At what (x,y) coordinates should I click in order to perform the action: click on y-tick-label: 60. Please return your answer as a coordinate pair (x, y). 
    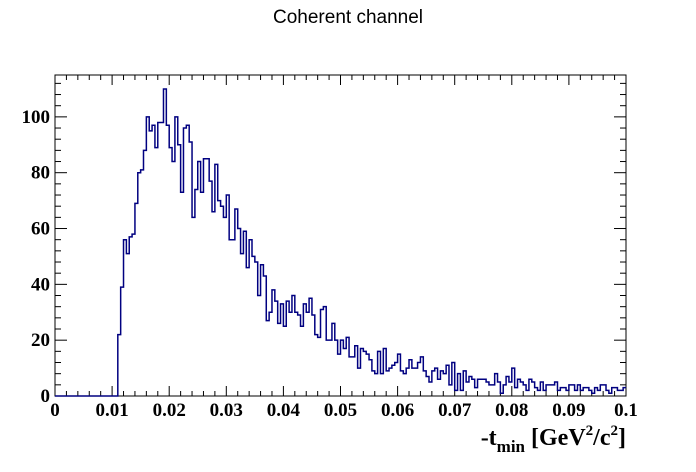
    Looking at the image, I should click on (40, 229).